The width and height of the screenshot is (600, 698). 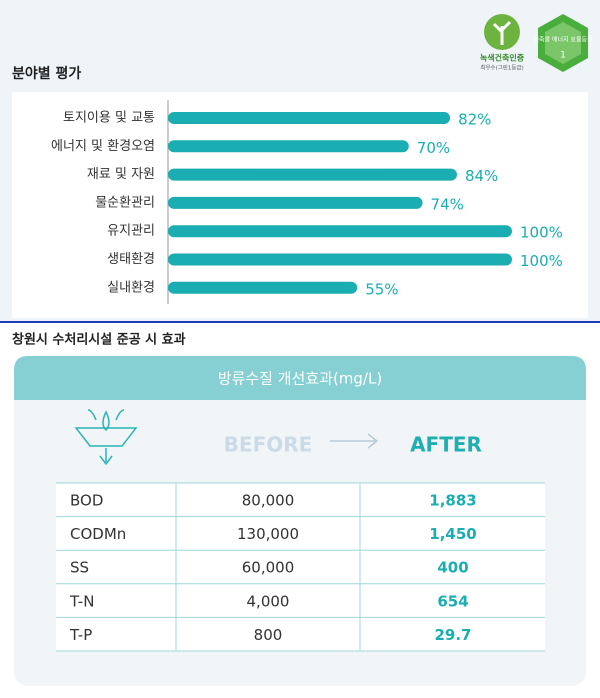 What do you see at coordinates (562, 40) in the screenshot?
I see `badge-title: 건축물 에너지 효율등급` at bounding box center [562, 40].